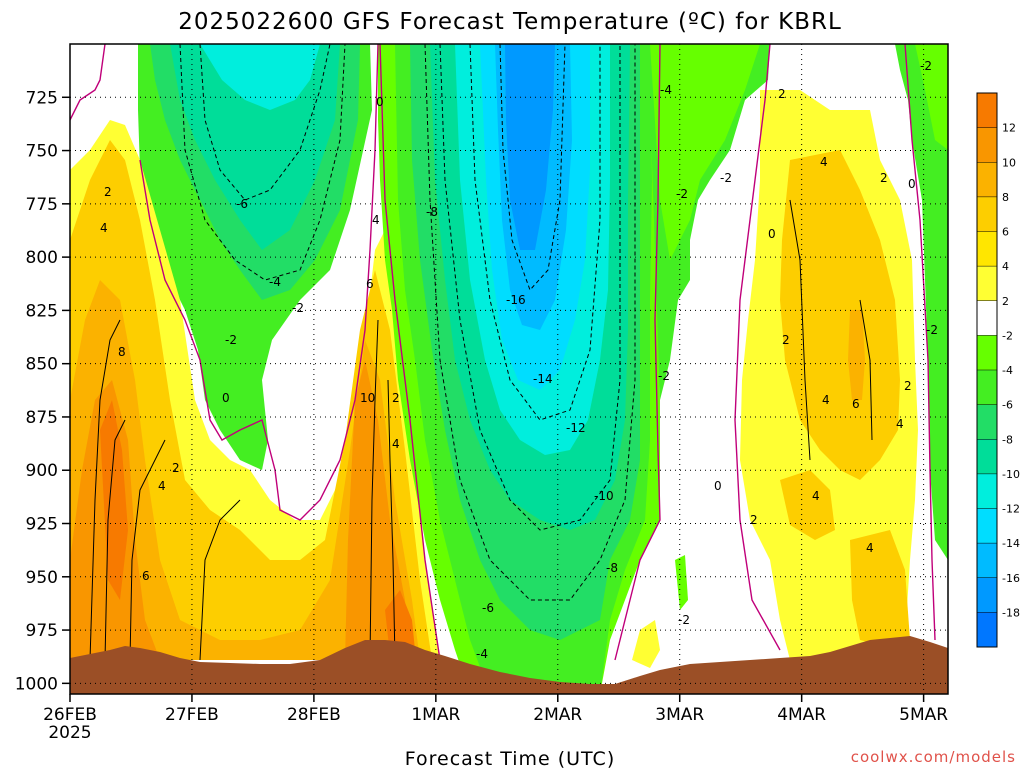  I want to click on credit-text: coolwx.com/models, so click(933, 757).